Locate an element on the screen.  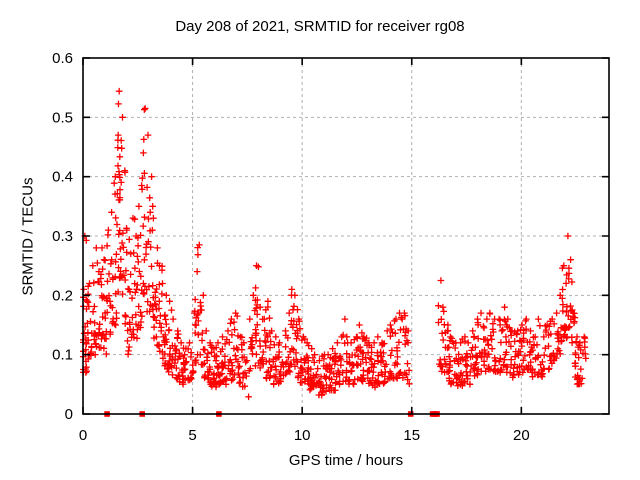
x-tick-label: 10 is located at coordinates (302, 435).